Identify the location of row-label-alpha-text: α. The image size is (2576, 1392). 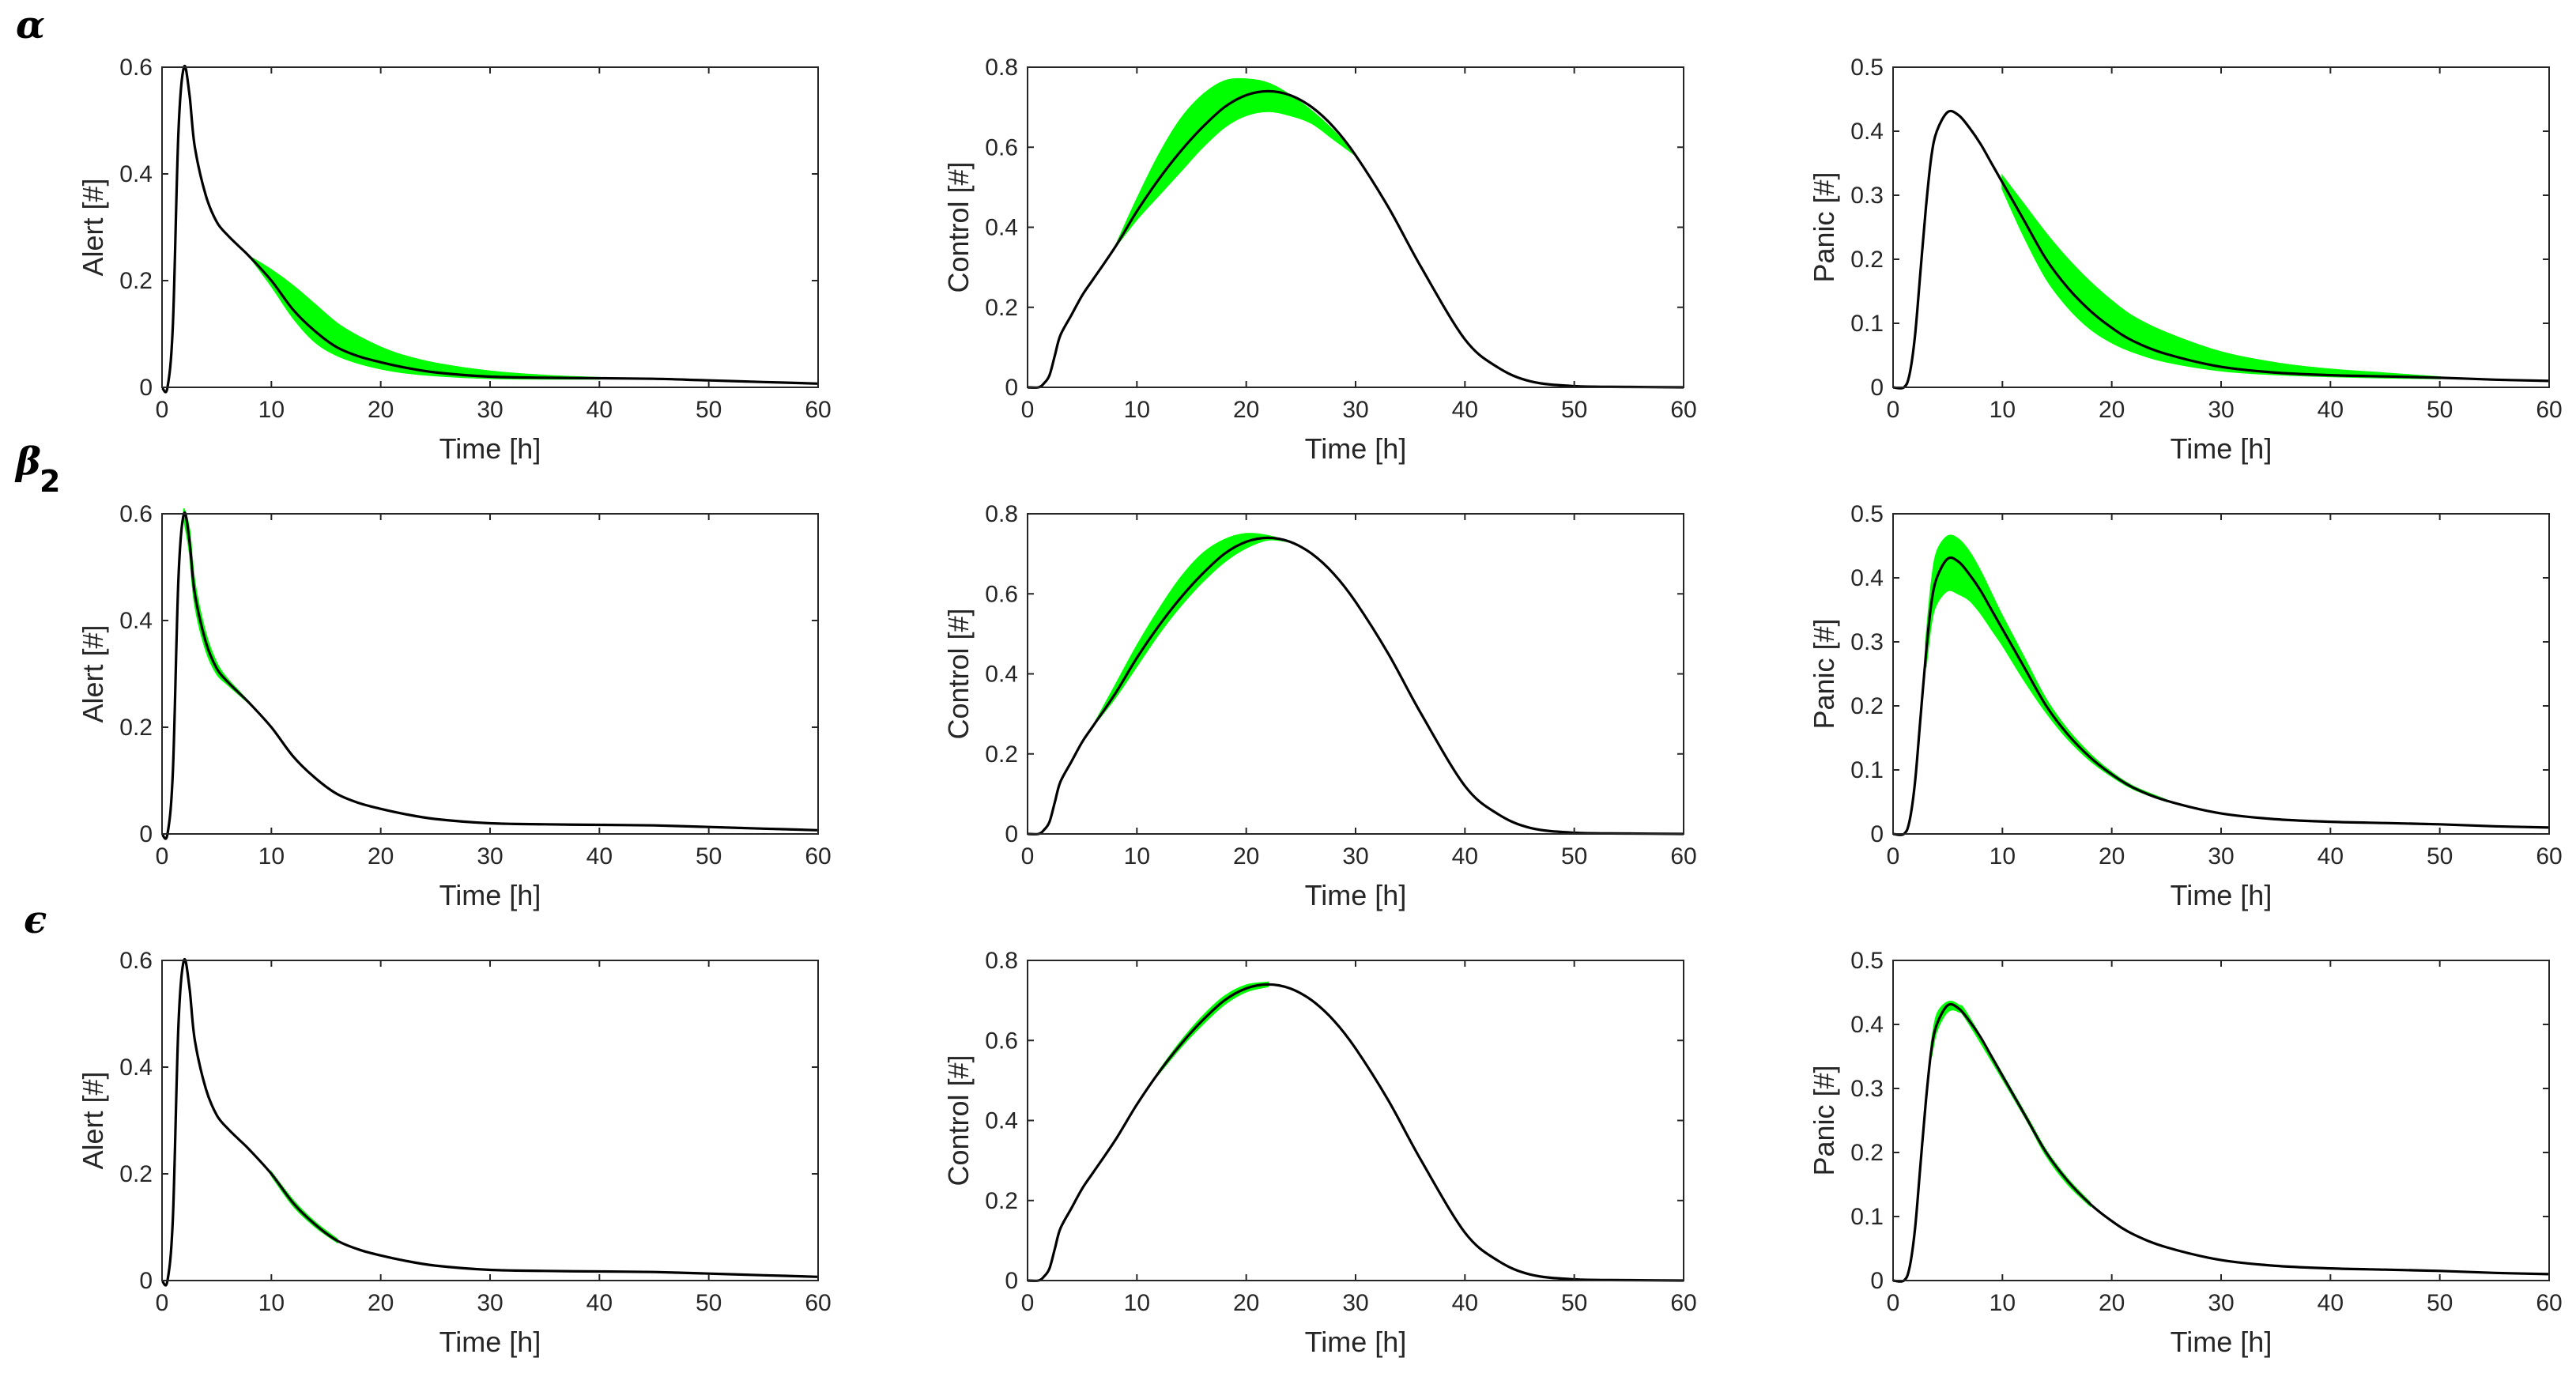
(30, 25).